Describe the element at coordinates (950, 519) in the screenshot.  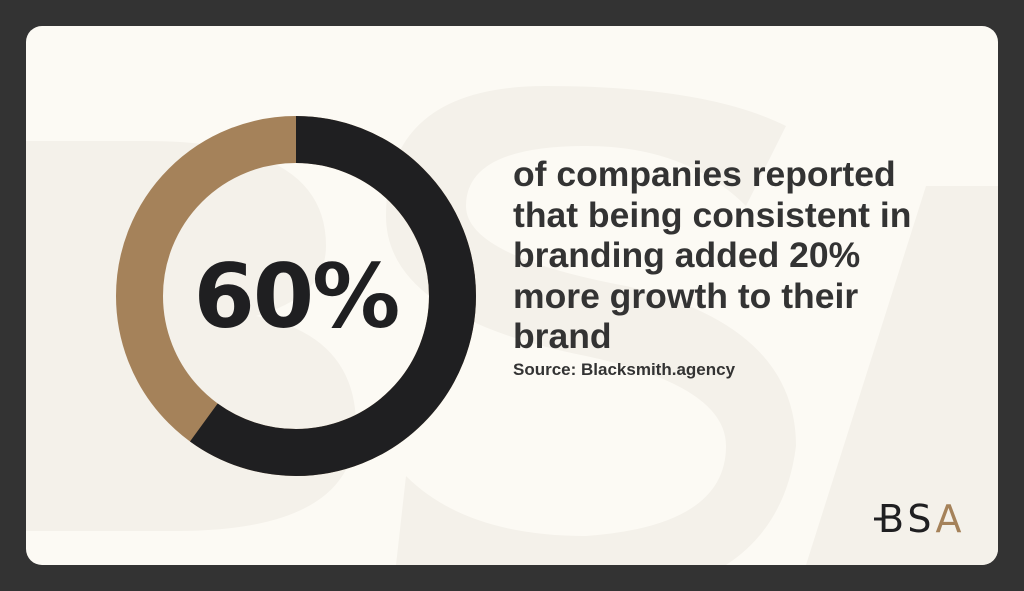
I see `logo-a: A` at that location.